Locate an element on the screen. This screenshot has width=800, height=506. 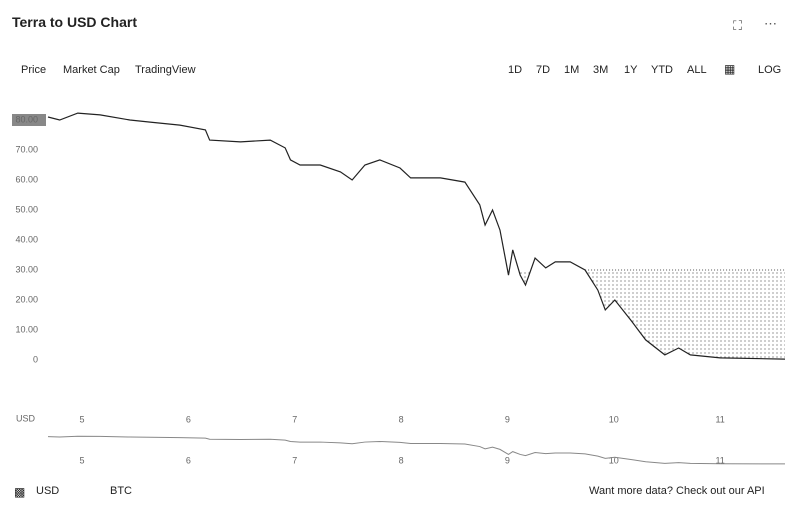
y-tick-label: 10.00 is located at coordinates (26, 329).